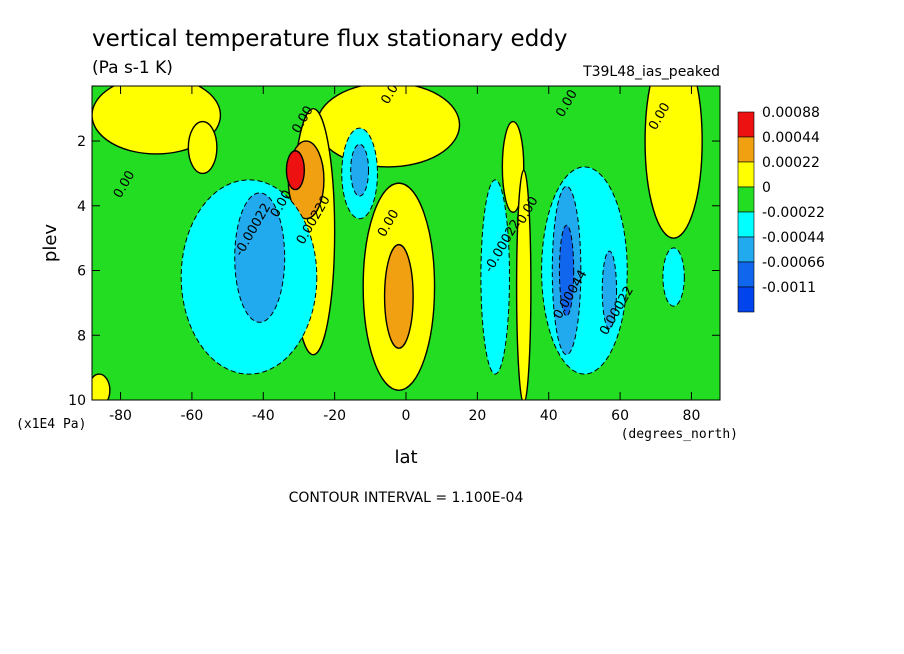  What do you see at coordinates (81, 207) in the screenshot?
I see `y-tick-label: 4` at bounding box center [81, 207].